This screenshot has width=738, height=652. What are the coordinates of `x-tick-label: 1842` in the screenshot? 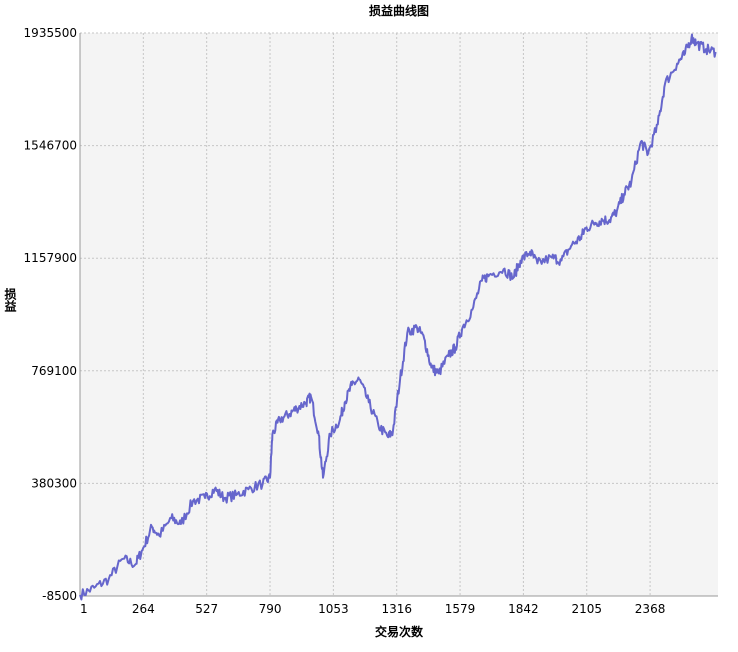 It's located at (523, 609).